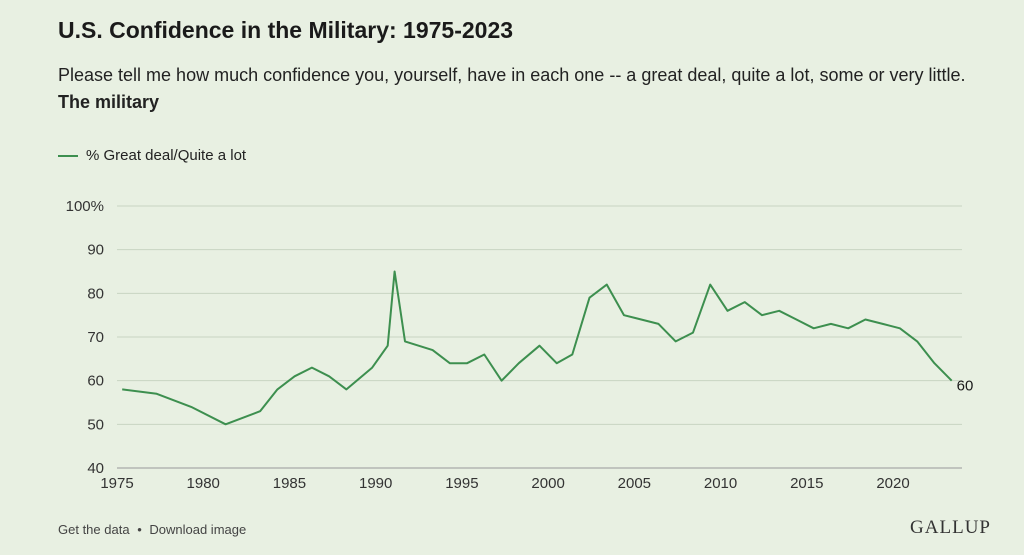 The image size is (1024, 555). I want to click on x-tick-label: 2000, so click(547, 483).